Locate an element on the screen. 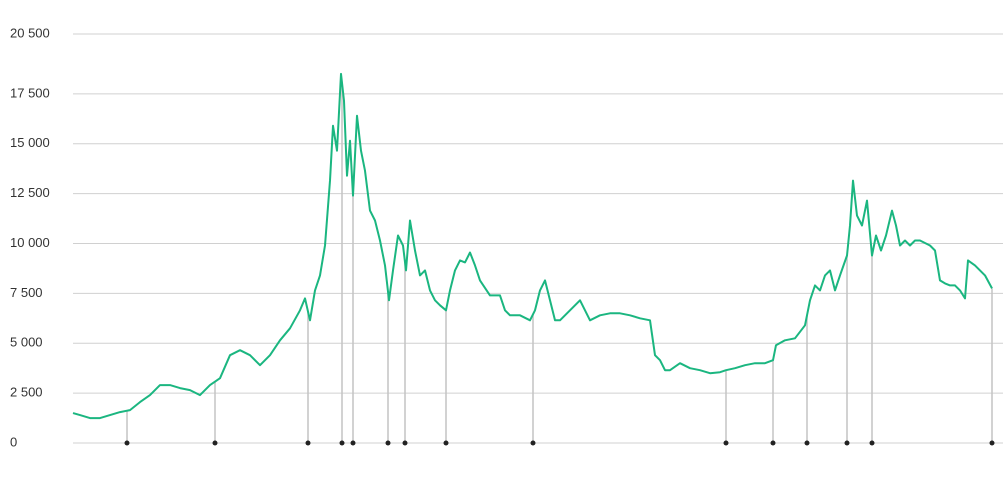 This screenshot has width=1005, height=492. y-tick-label: 15 000 is located at coordinates (30, 142).